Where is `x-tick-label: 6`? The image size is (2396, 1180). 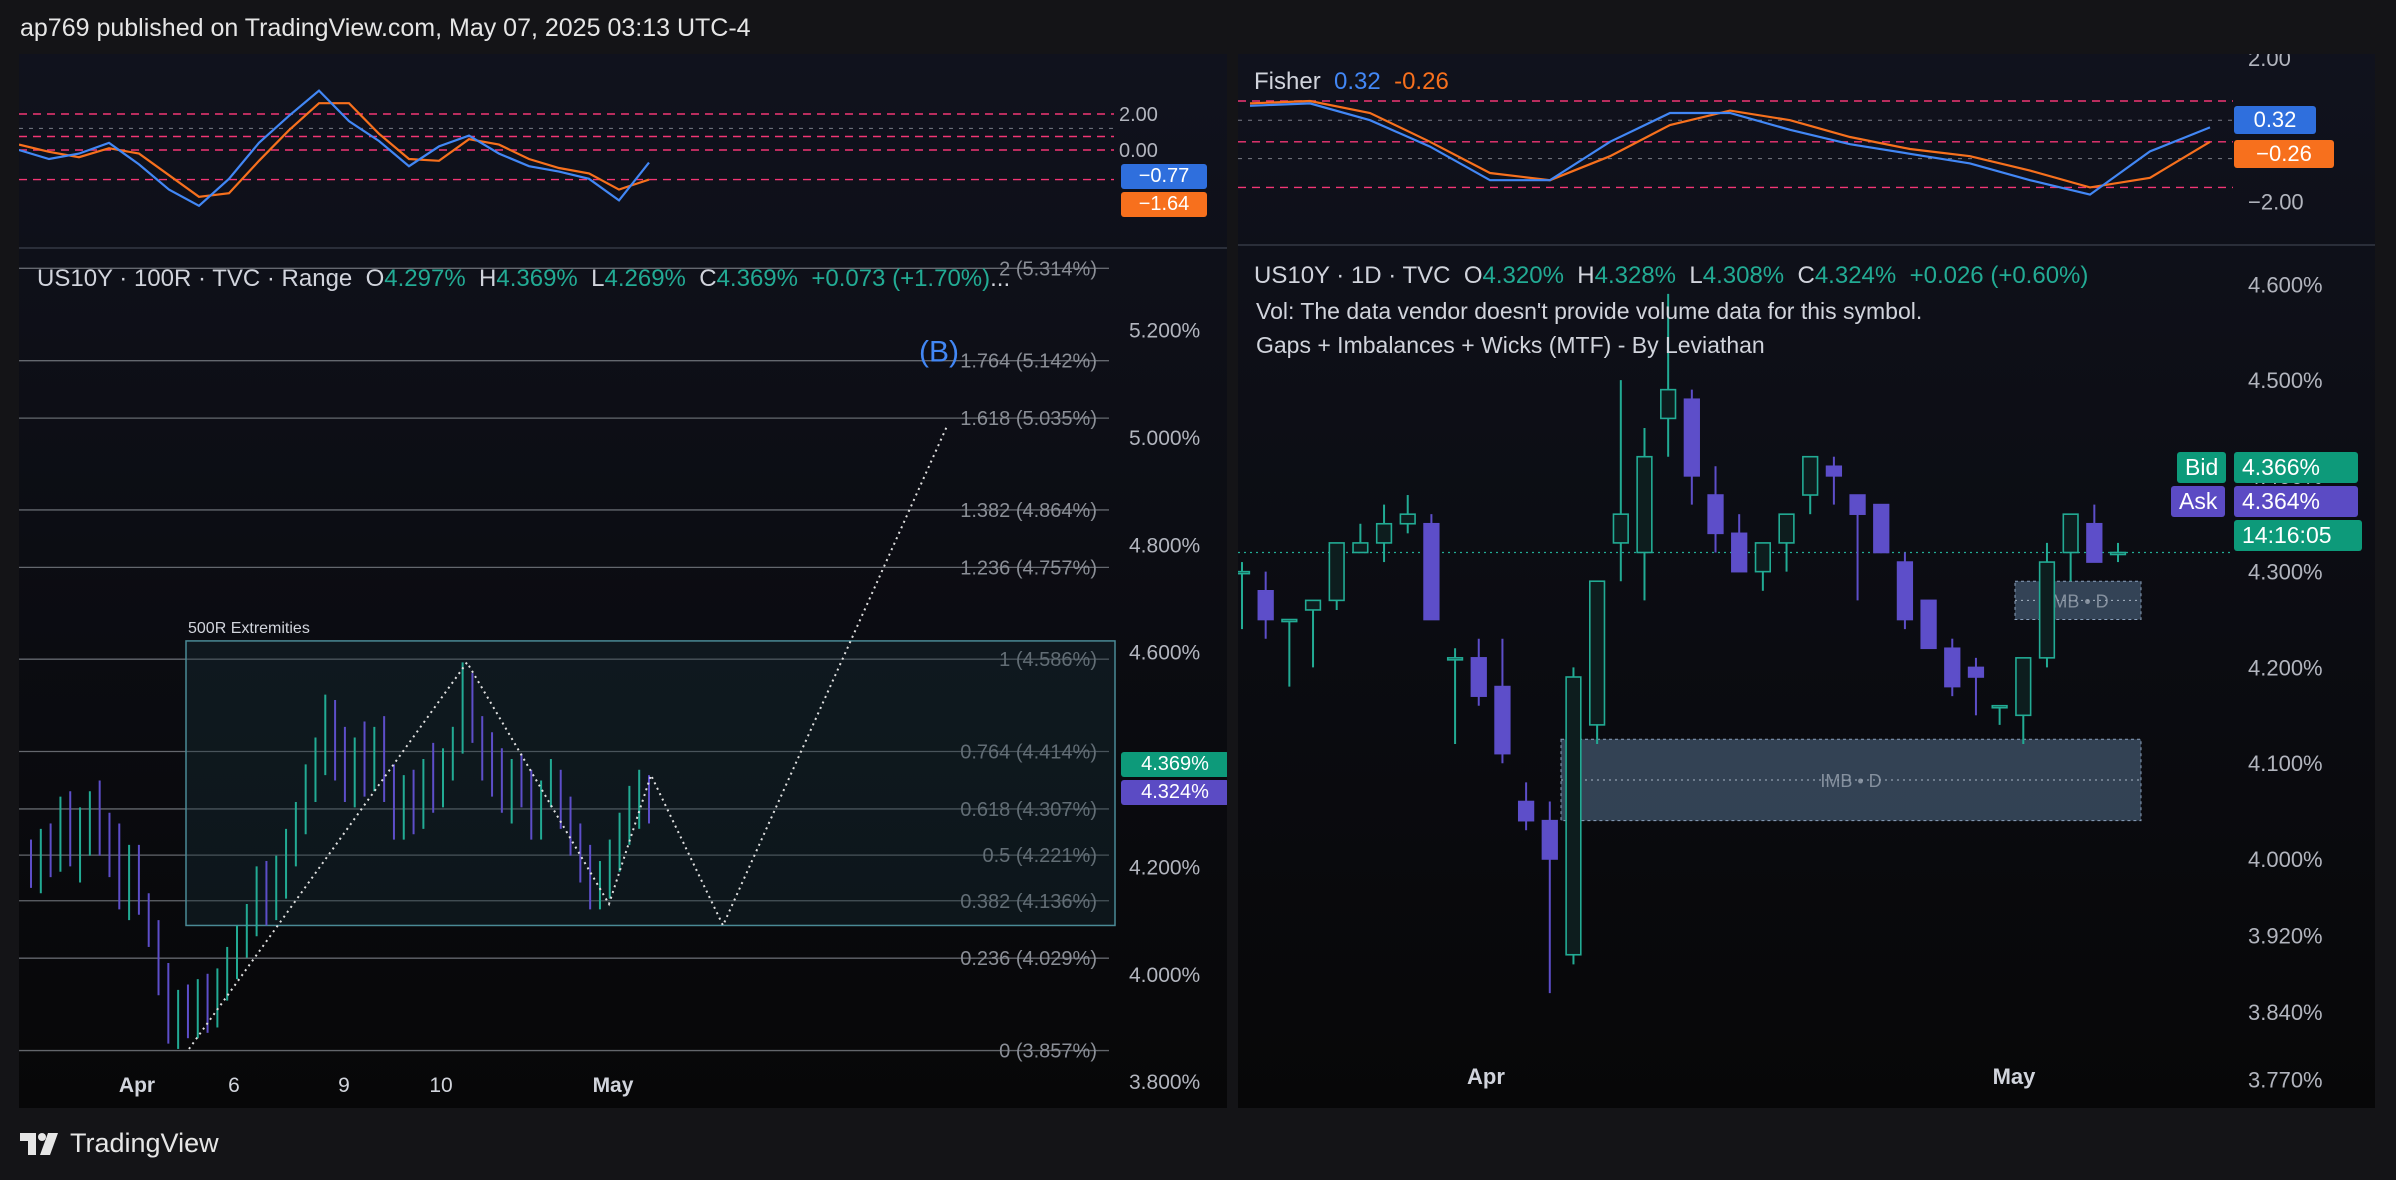
x-tick-label: 6 is located at coordinates (234, 1085).